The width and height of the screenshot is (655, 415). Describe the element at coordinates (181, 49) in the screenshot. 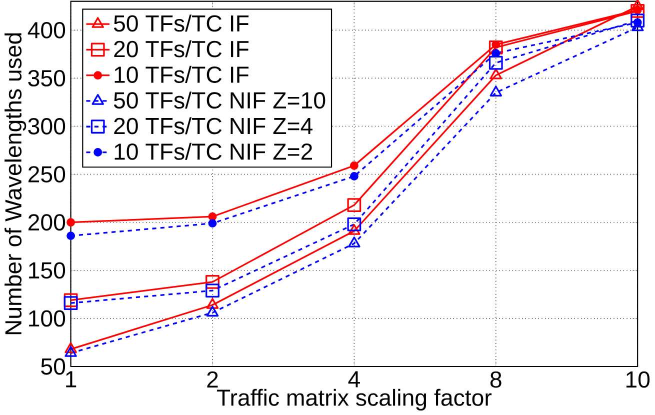

I see `legend-label: 20 TFs/TC IF` at that location.